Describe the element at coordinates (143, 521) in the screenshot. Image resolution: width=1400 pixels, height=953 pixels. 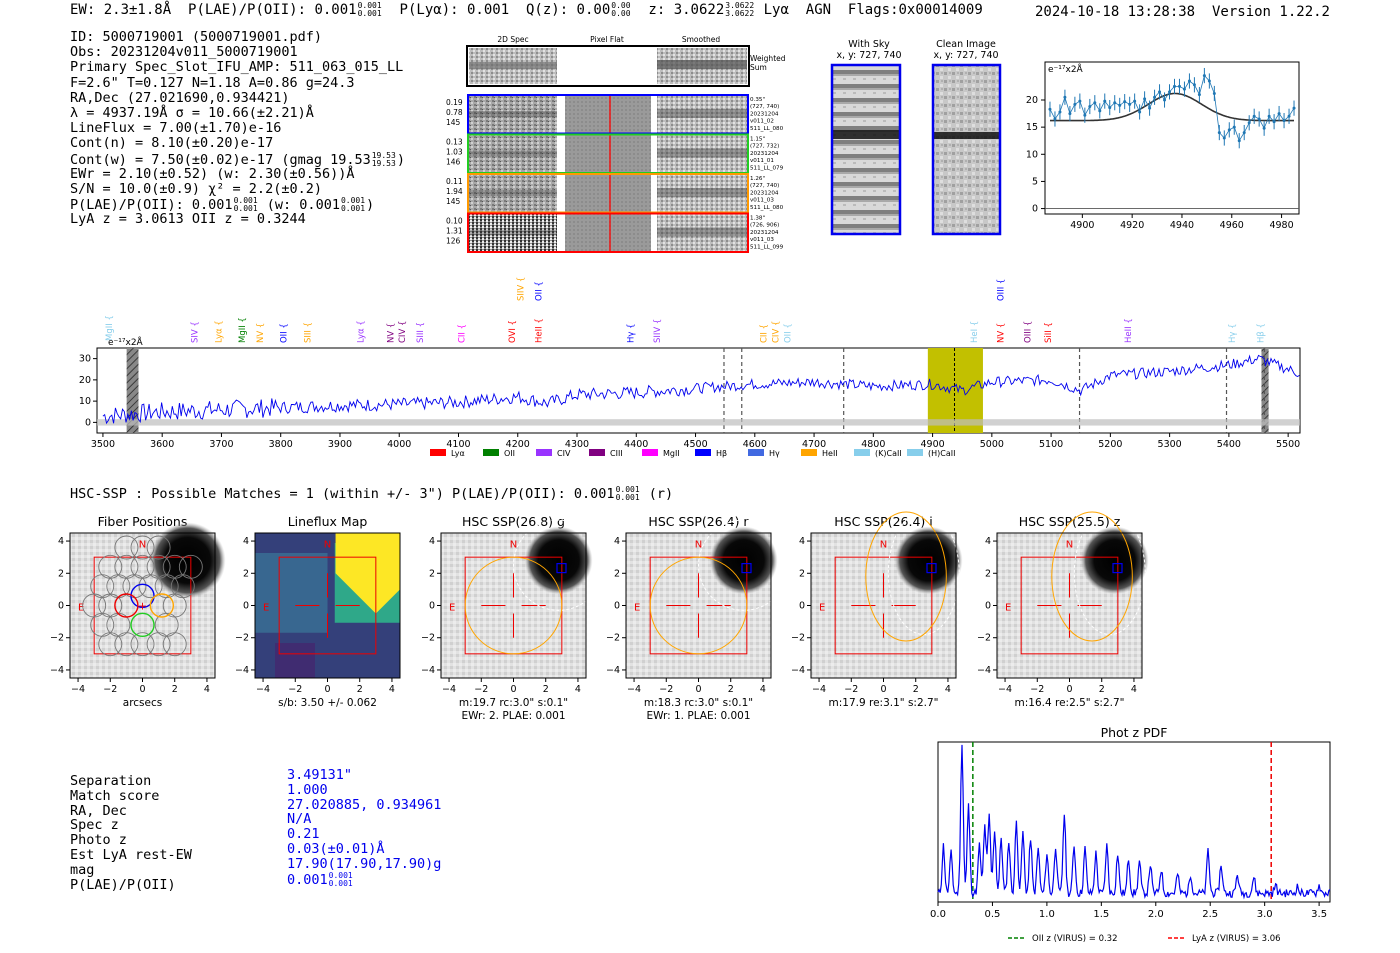
I see `imaging-panel-title: Fiber Positions` at that location.